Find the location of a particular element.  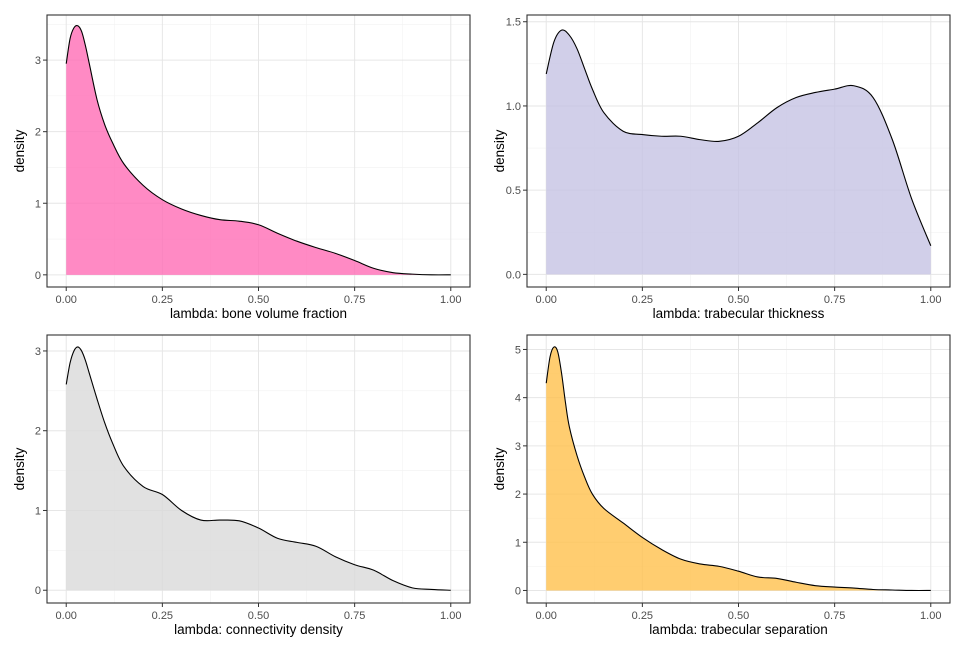

x-axis-title-lambda-trabecular-thickness: lambda: trabecular thickness is located at coordinates (739, 313).